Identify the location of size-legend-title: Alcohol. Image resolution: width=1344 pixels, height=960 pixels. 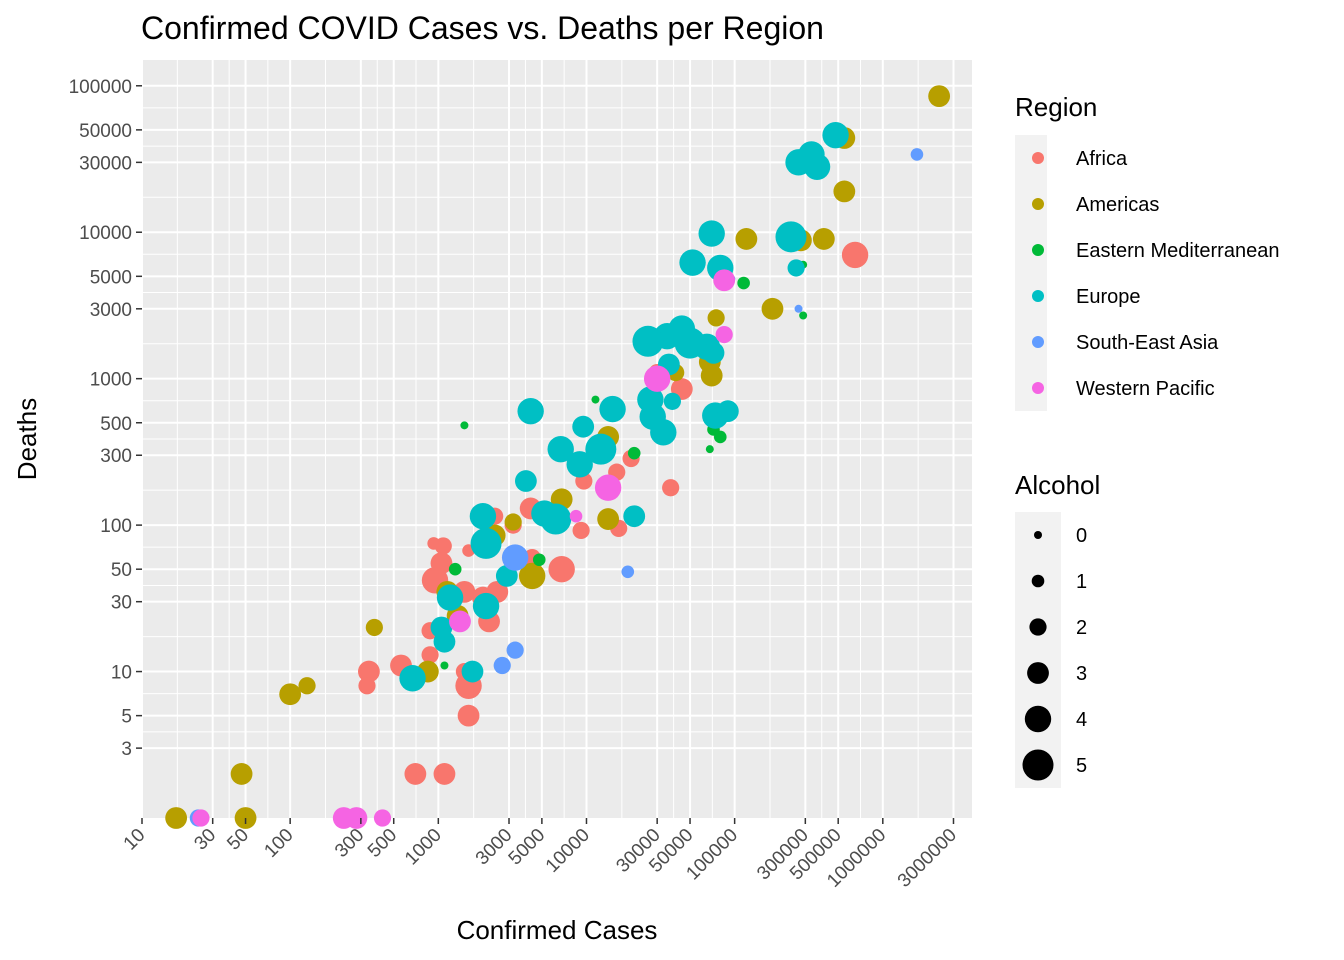
(1057, 485).